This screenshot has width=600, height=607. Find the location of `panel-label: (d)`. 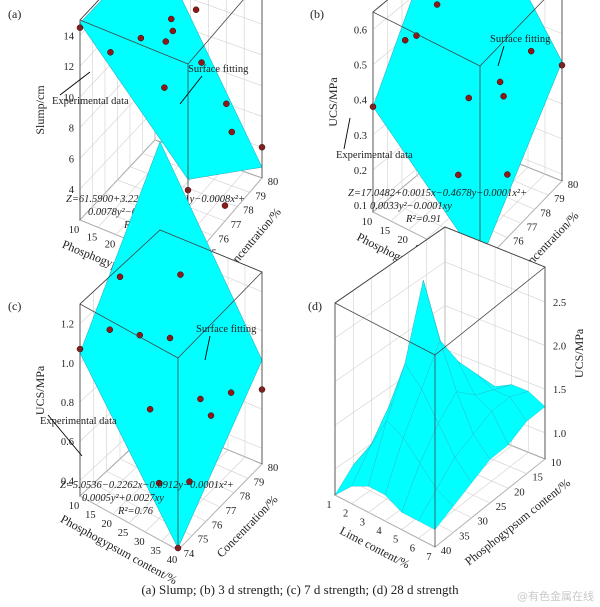

panel-label: (d) is located at coordinates (315, 306).